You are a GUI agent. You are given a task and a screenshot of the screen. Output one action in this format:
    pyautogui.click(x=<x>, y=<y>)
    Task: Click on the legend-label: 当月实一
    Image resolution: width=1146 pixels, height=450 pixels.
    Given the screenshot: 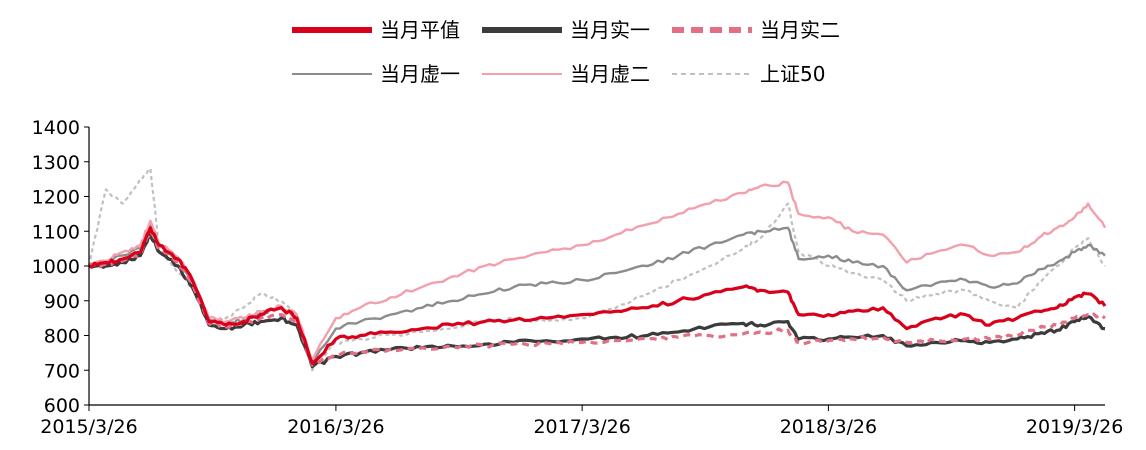 What is the action you would take?
    pyautogui.click(x=610, y=30)
    